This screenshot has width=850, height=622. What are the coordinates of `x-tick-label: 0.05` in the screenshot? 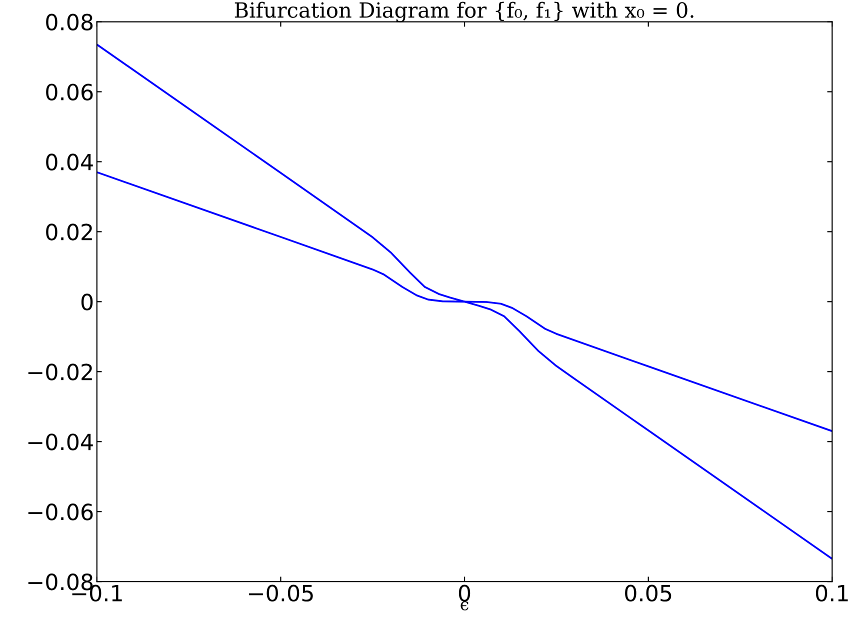 It's located at (648, 593).